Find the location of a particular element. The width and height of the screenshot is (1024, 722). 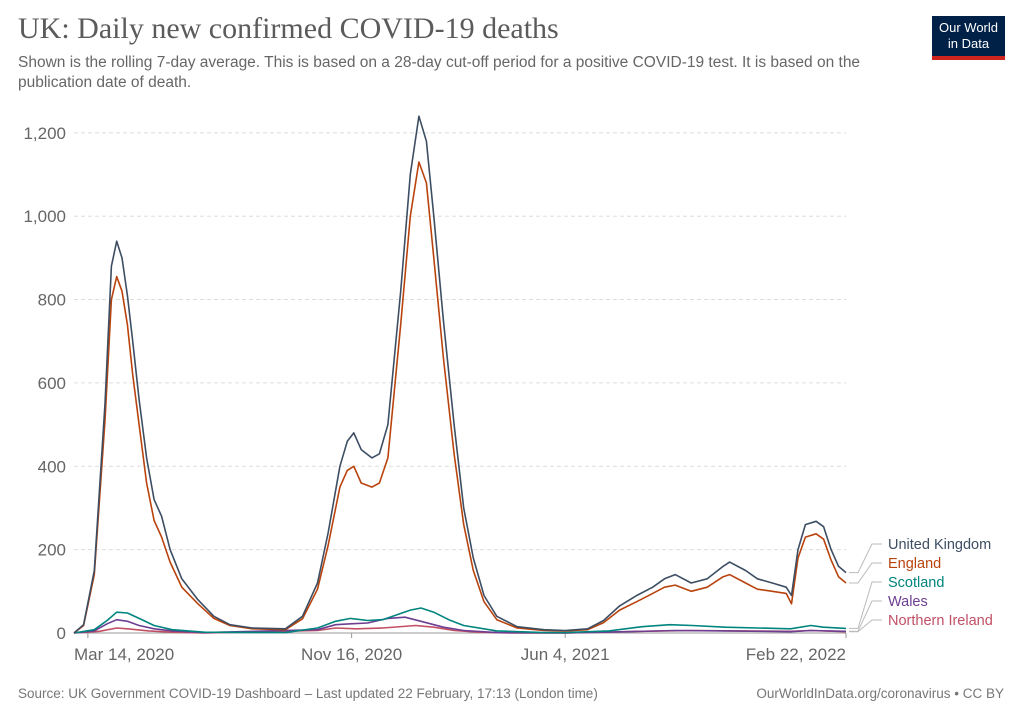

y-tick-label: 400 is located at coordinates (52, 466).